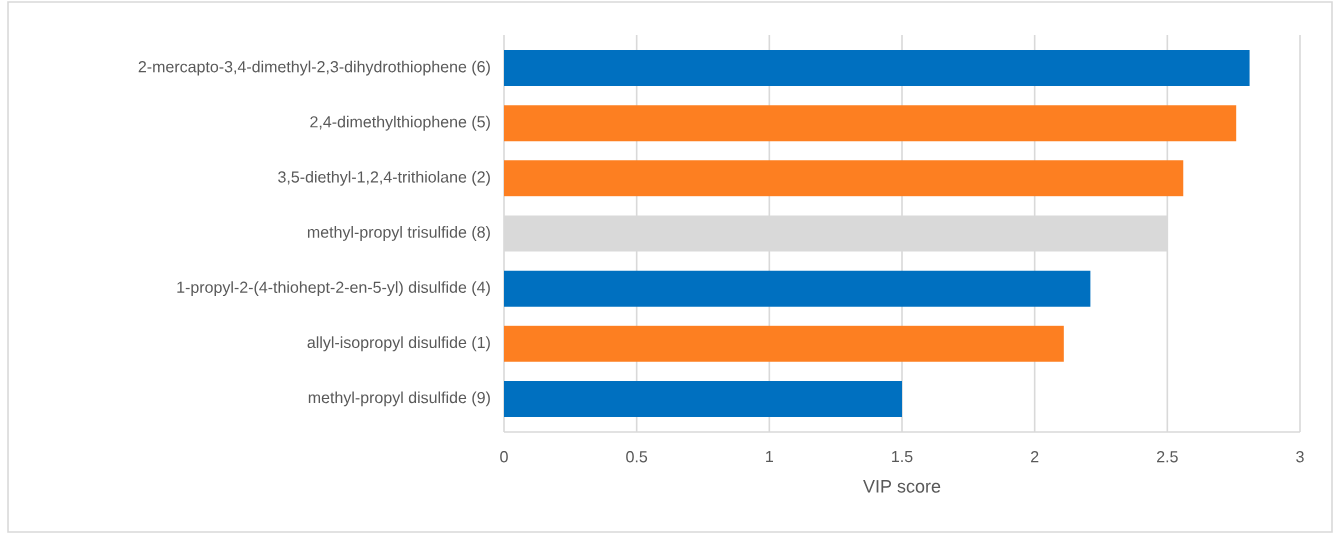 The height and width of the screenshot is (534, 1333). What do you see at coordinates (314, 68) in the screenshot?
I see `y-tick-label: 2-mercapto-3,4-dimethyl-2,3-dihydrothiophene (6)` at bounding box center [314, 68].